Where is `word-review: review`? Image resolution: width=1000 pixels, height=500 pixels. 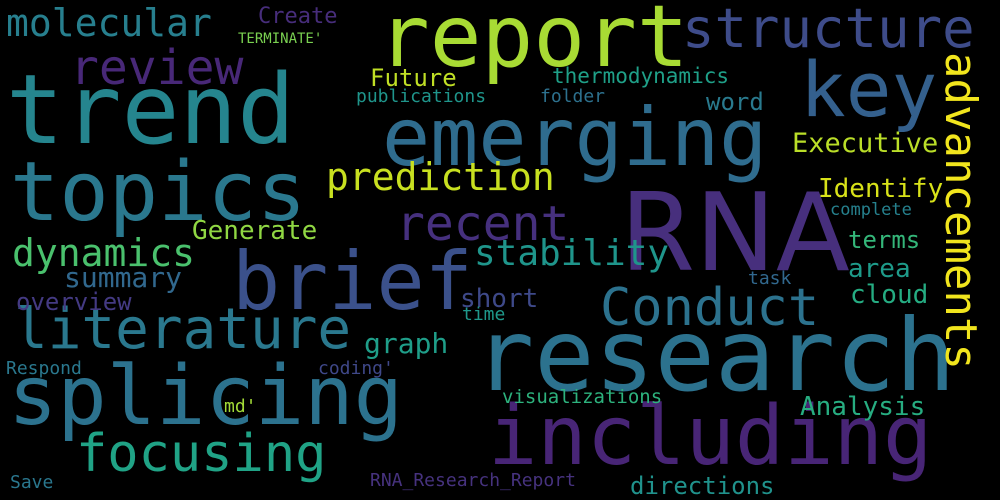
word-review: review is located at coordinates (157, 68).